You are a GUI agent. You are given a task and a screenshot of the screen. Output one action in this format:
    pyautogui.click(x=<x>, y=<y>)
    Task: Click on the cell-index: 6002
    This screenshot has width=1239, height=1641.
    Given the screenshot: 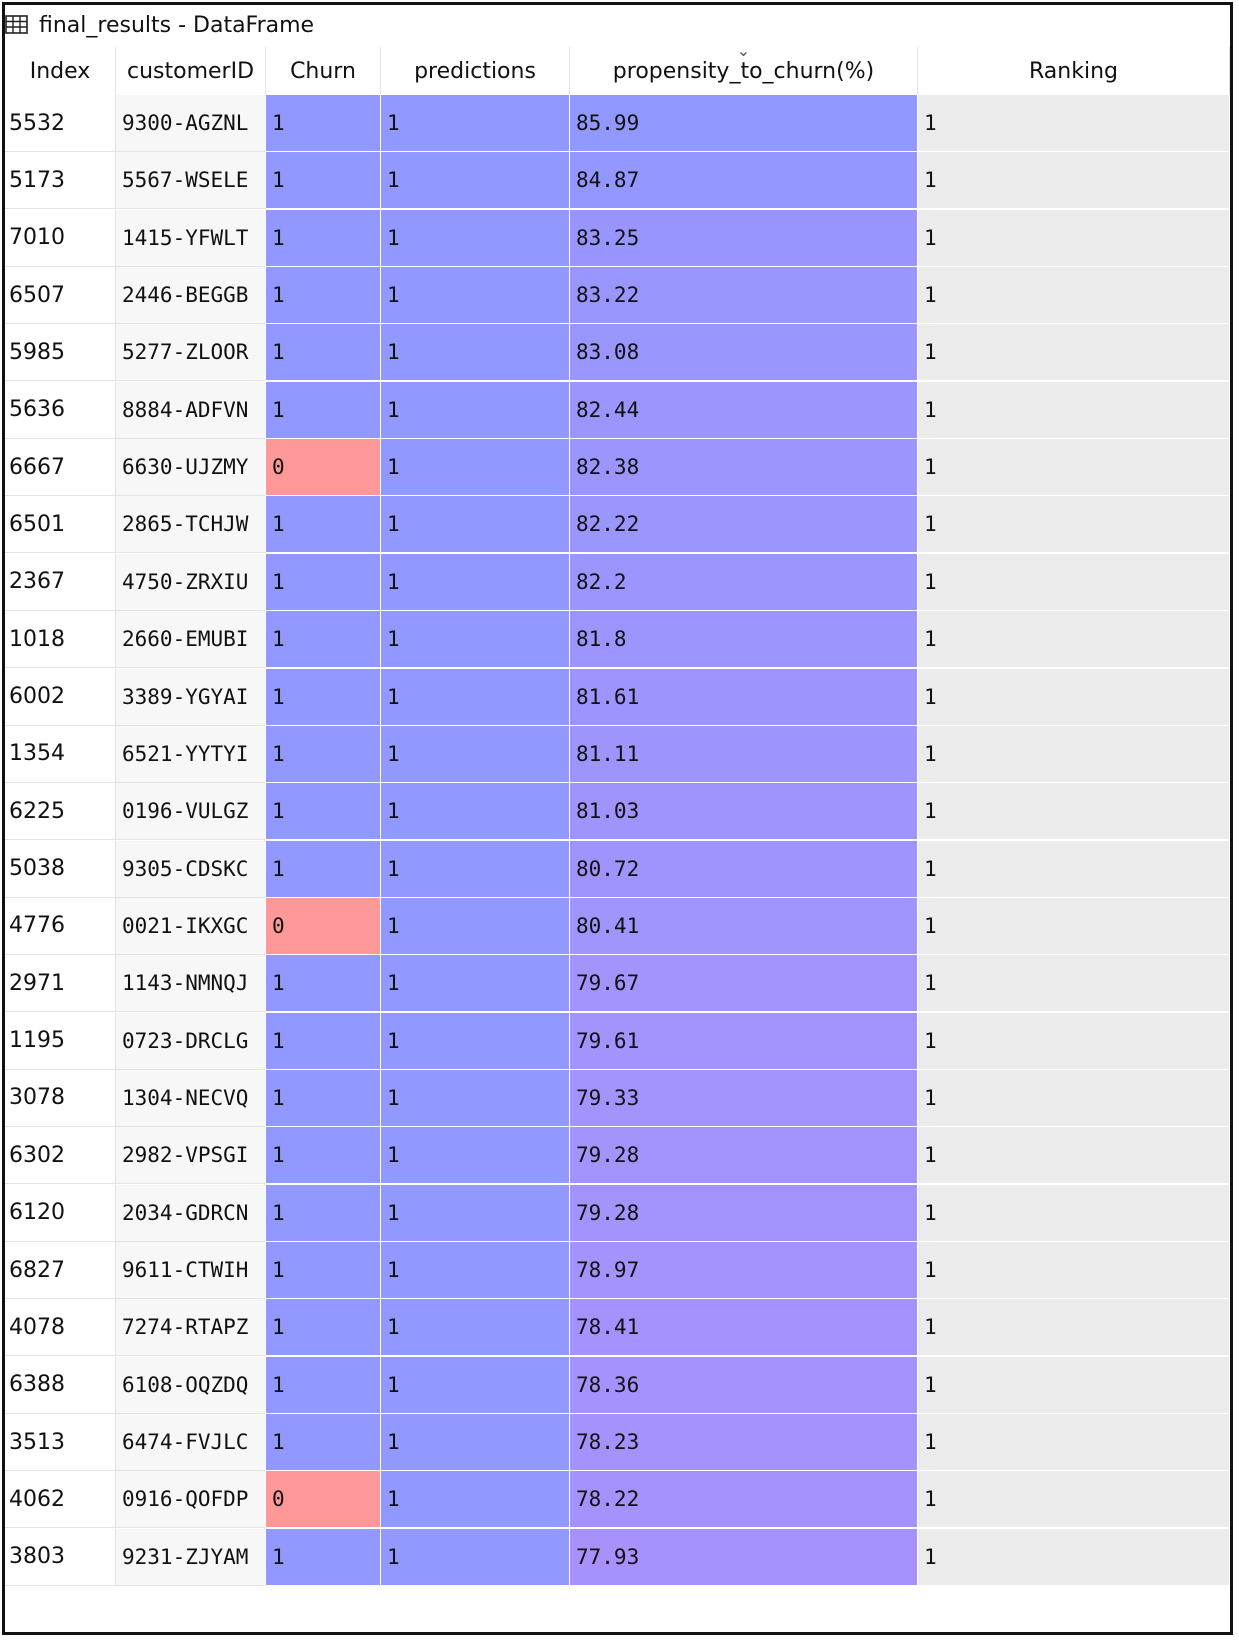 What is the action you would take?
    pyautogui.click(x=60, y=697)
    